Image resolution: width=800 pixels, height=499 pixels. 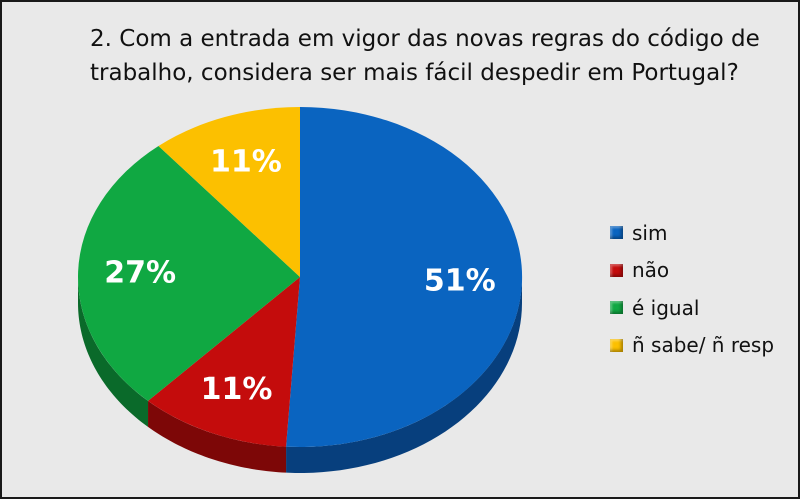 What do you see at coordinates (650, 232) in the screenshot?
I see `legend-label-sim: sim` at bounding box center [650, 232].